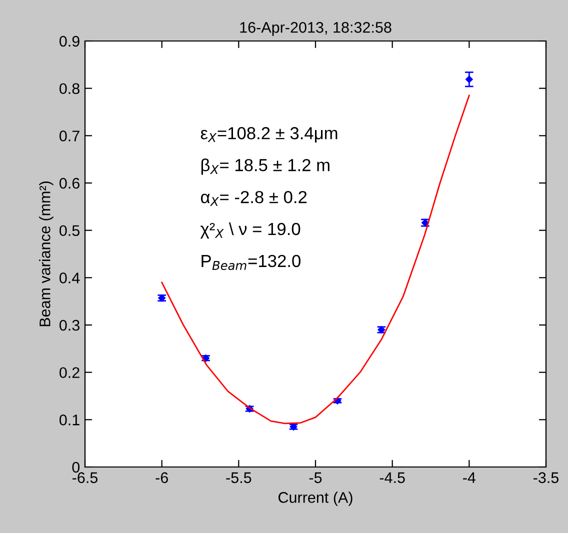 The height and width of the screenshot is (533, 568). What do you see at coordinates (162, 478) in the screenshot?
I see `x-tick-label: -6` at bounding box center [162, 478].